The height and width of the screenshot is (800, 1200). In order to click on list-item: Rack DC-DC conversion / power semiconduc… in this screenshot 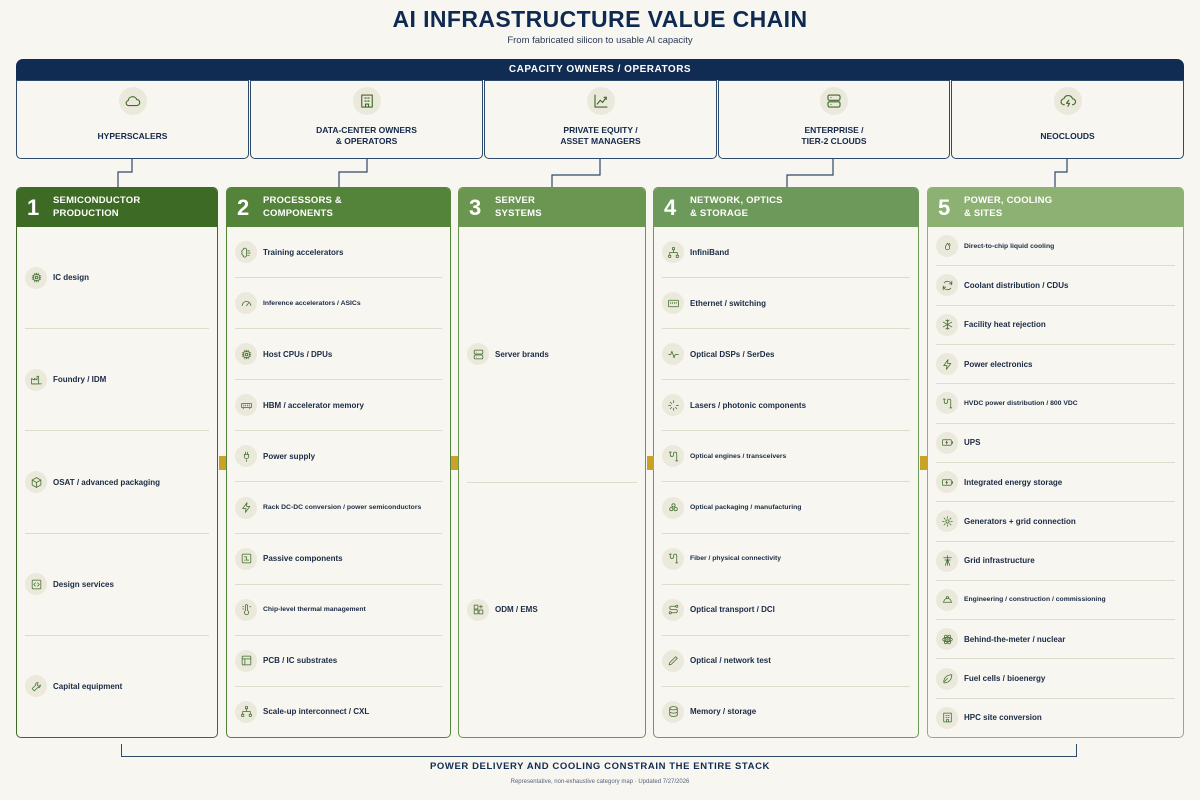, I will do `click(338, 508)`.